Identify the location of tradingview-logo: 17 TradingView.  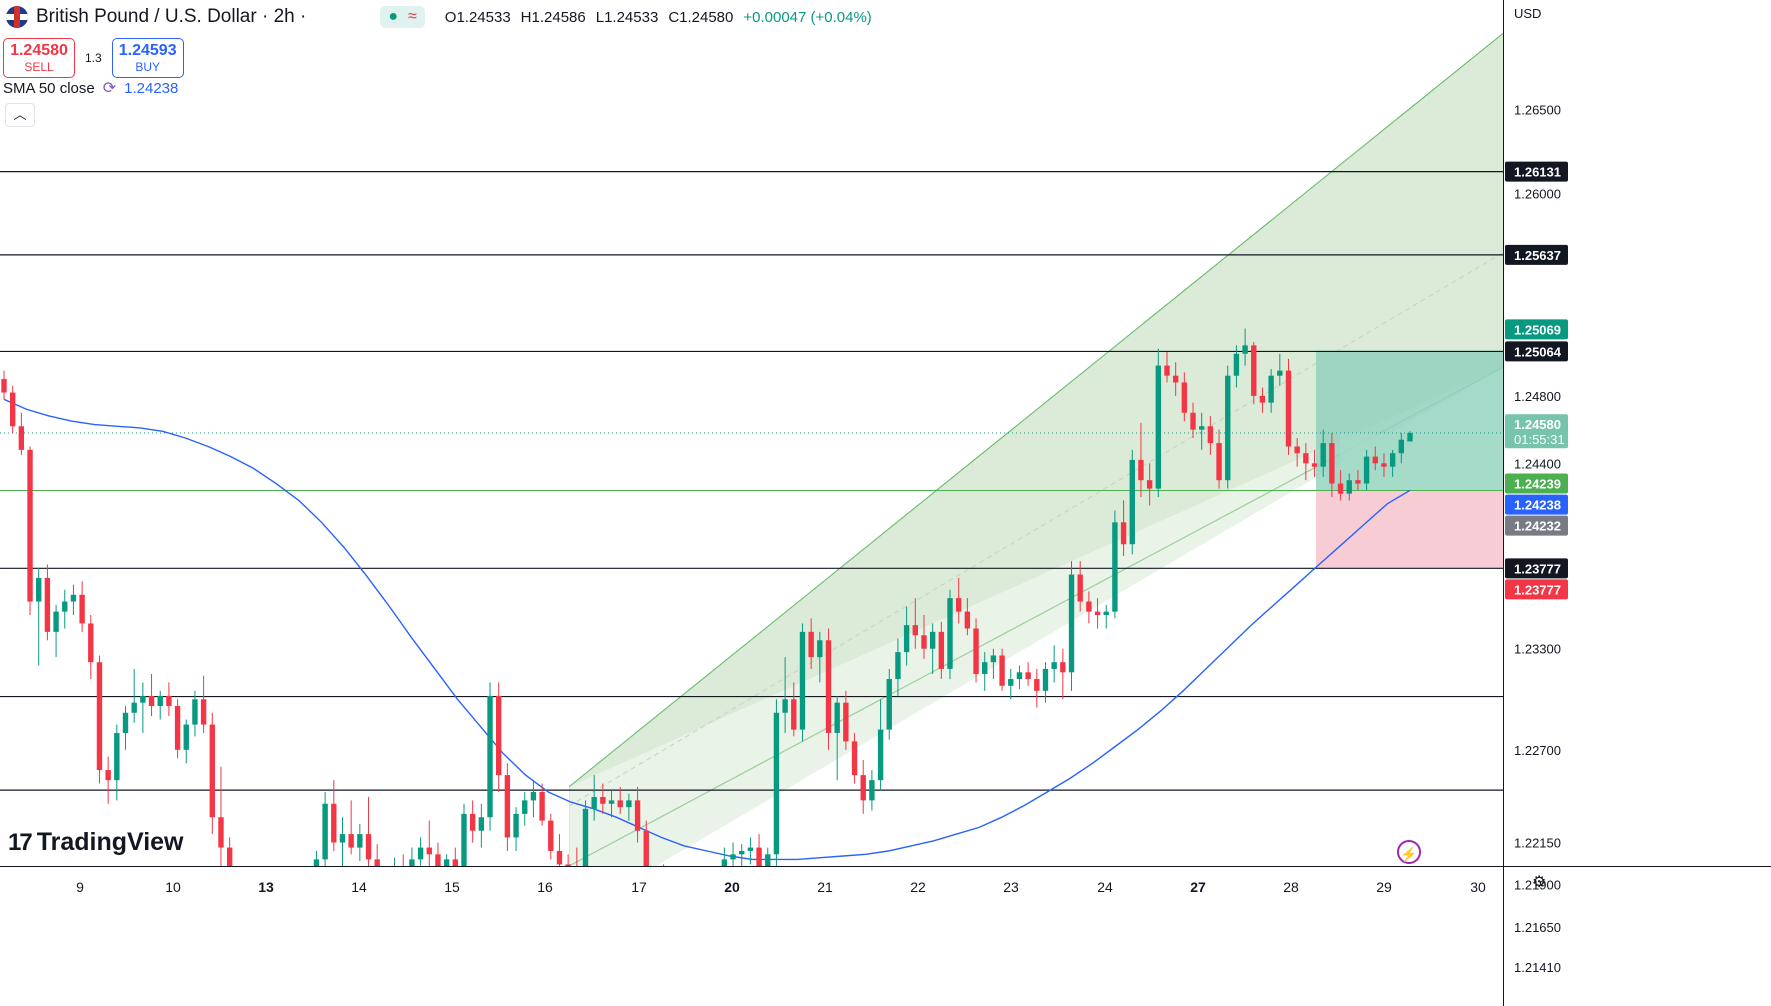
(96, 842).